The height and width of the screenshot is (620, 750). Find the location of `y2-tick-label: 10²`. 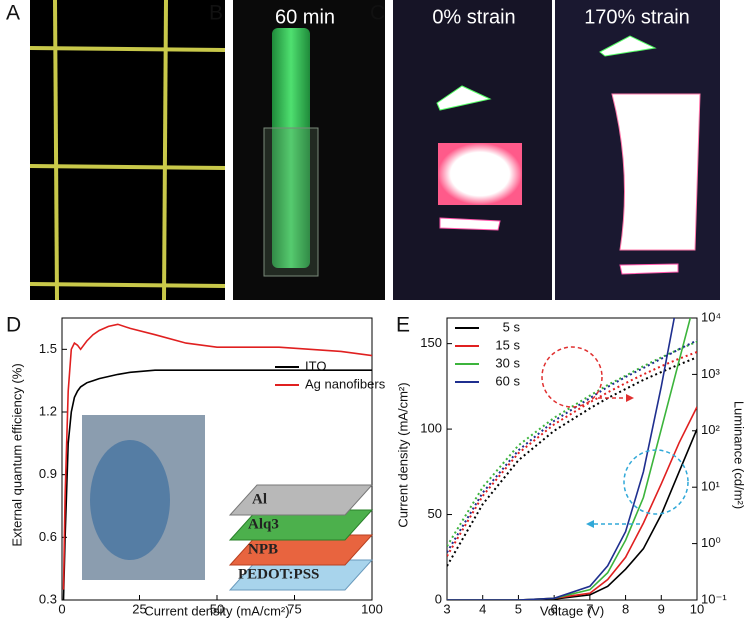

y2-tick-label: 10² is located at coordinates (710, 429).